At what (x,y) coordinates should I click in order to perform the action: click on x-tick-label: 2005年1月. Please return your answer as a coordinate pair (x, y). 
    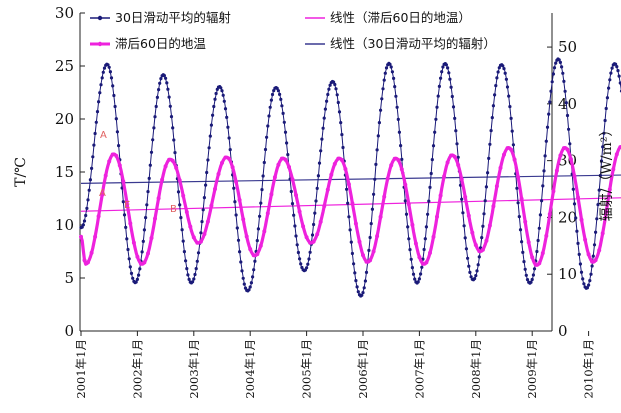
    Looking at the image, I should click on (307, 369).